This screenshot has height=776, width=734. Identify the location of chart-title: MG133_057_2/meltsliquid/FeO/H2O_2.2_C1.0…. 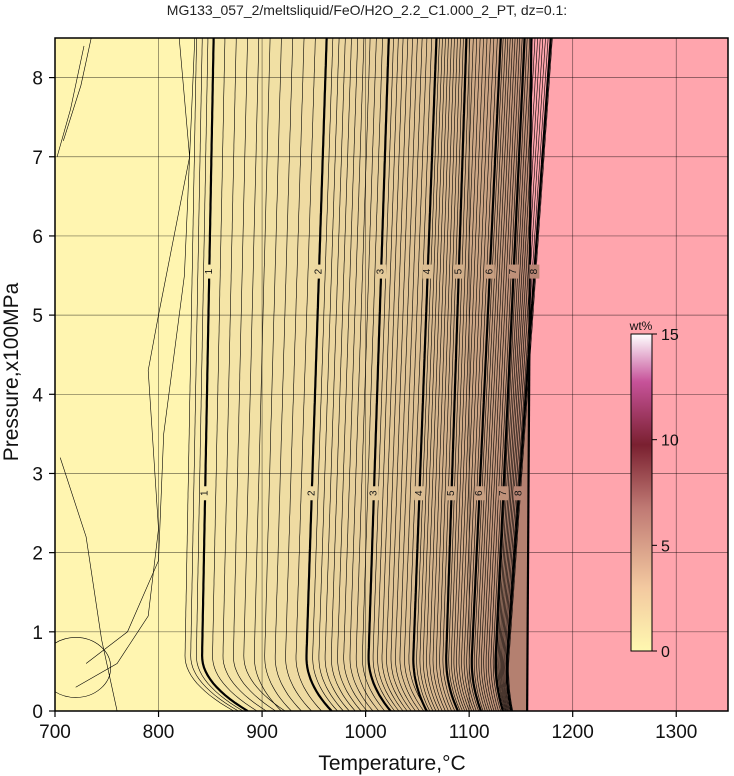
(367, 10).